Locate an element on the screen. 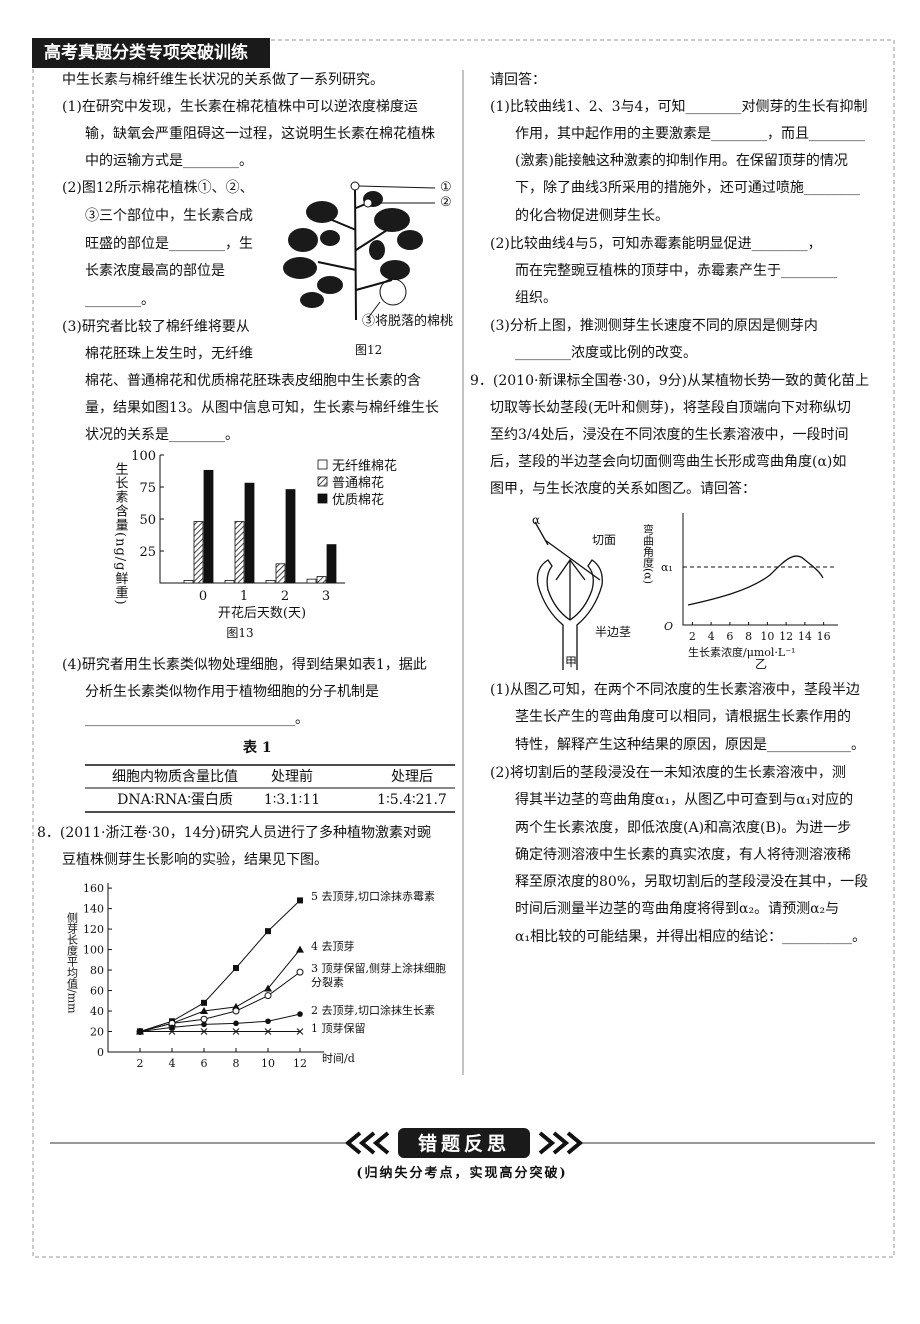 Image resolution: width=920 pixels, height=1324 pixels. question-line: 下，除了曲线3所采用的措施外，还可通过喷施________ is located at coordinates (687, 188).